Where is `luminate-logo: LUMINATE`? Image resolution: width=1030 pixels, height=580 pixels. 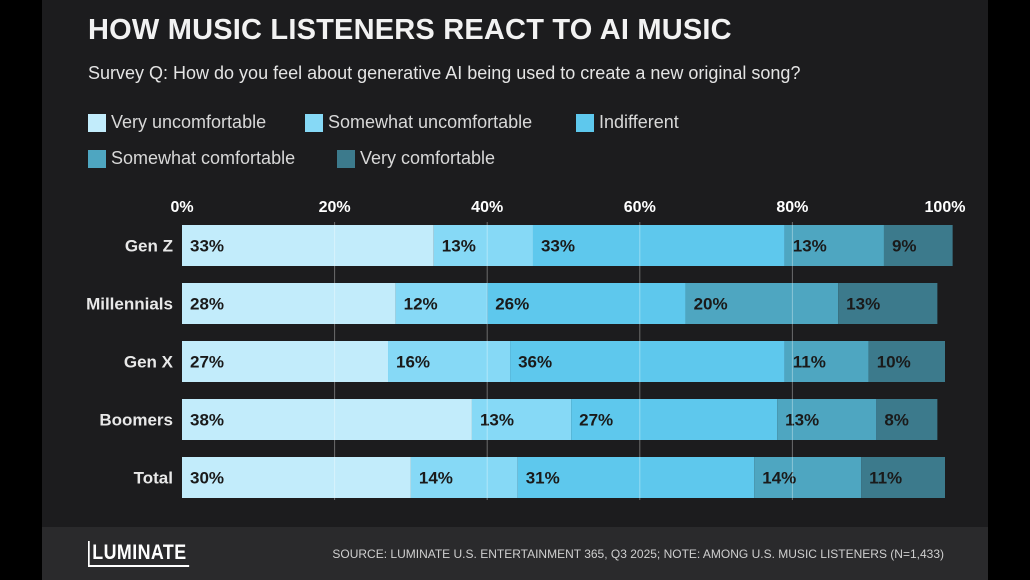
luminate-logo: LUMINATE is located at coordinates (139, 554).